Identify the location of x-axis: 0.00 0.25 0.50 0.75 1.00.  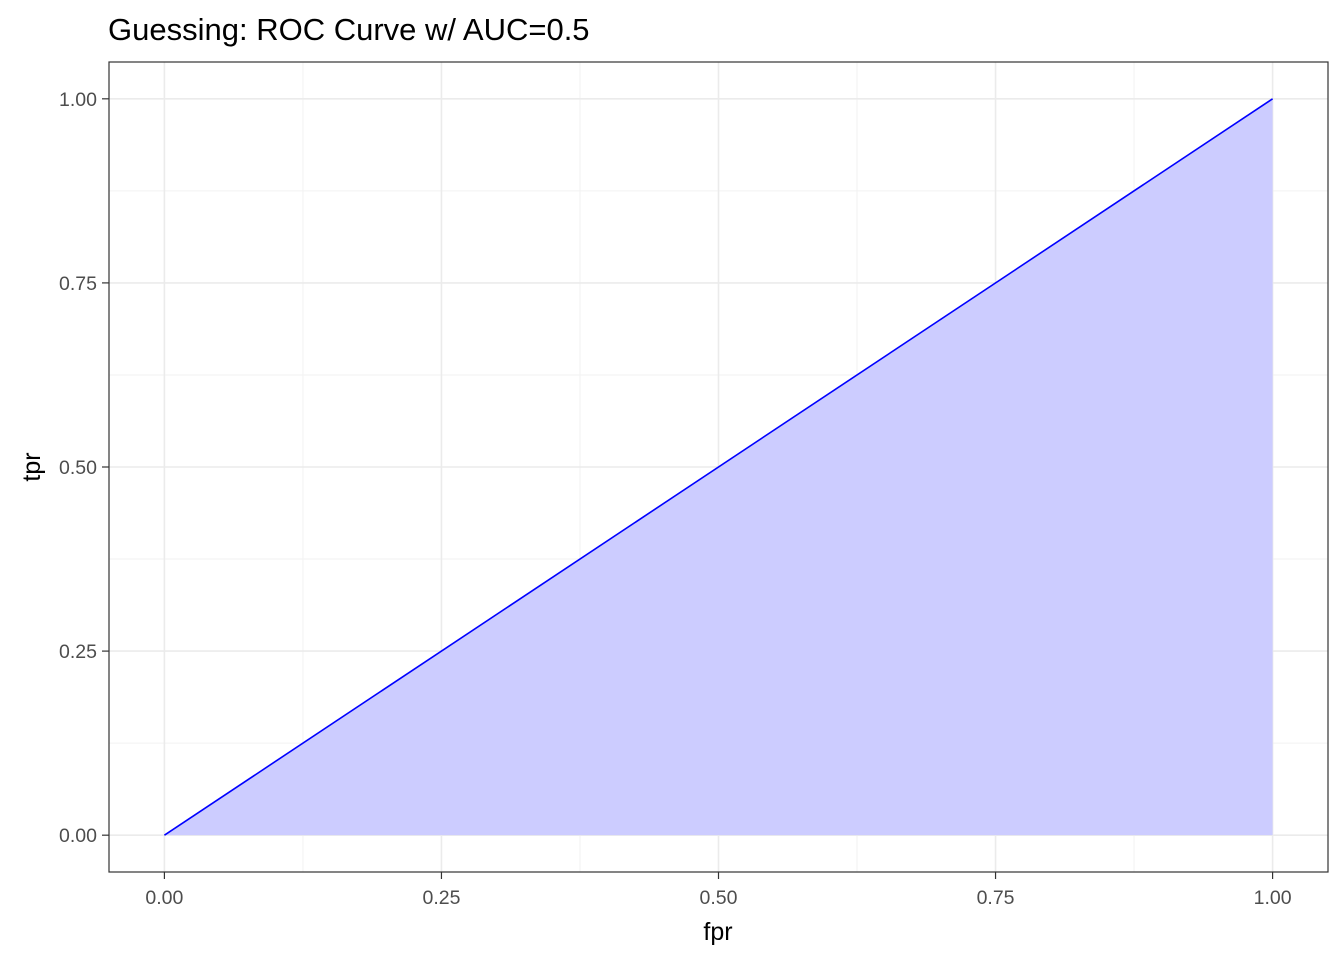
(718, 890).